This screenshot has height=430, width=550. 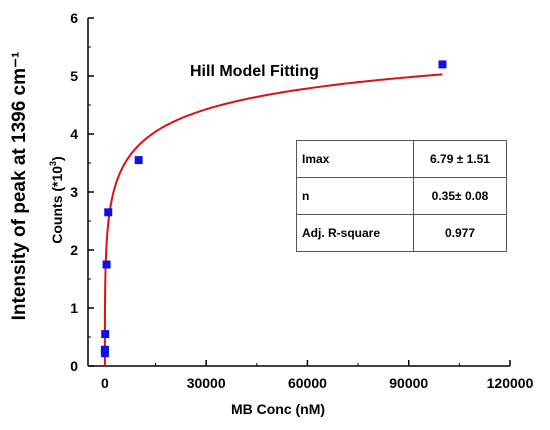 I want to click on y-tick-label: 0, so click(x=74, y=366).